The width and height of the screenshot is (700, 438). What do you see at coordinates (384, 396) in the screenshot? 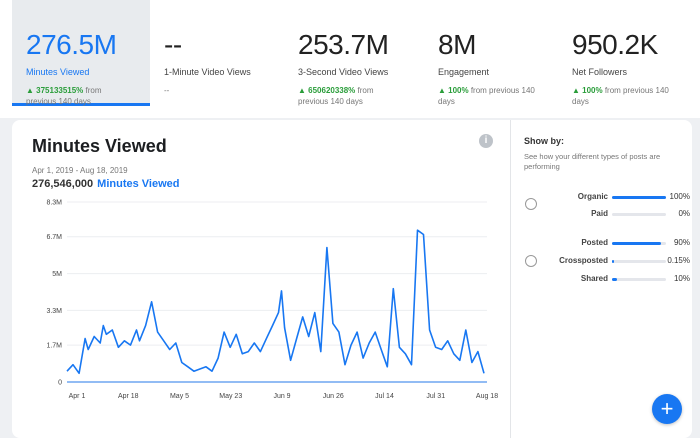
I see `x-tick-label: Jul 14` at bounding box center [384, 396].